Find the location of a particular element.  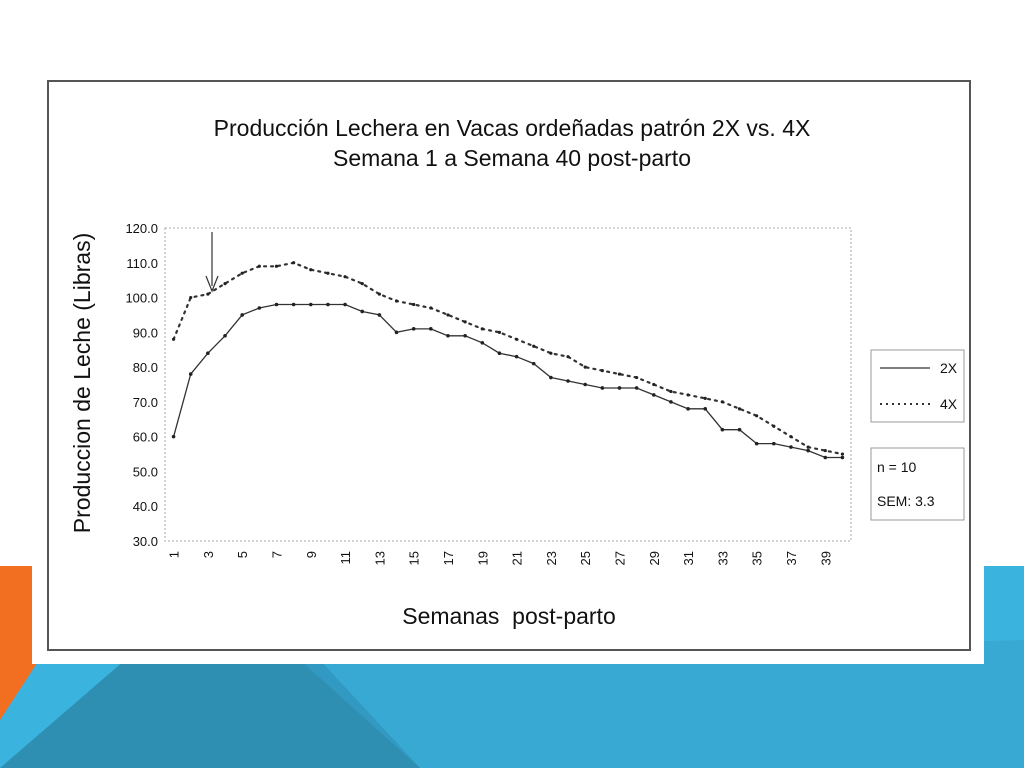

y-tick-label: 40.0 is located at coordinates (145, 506).